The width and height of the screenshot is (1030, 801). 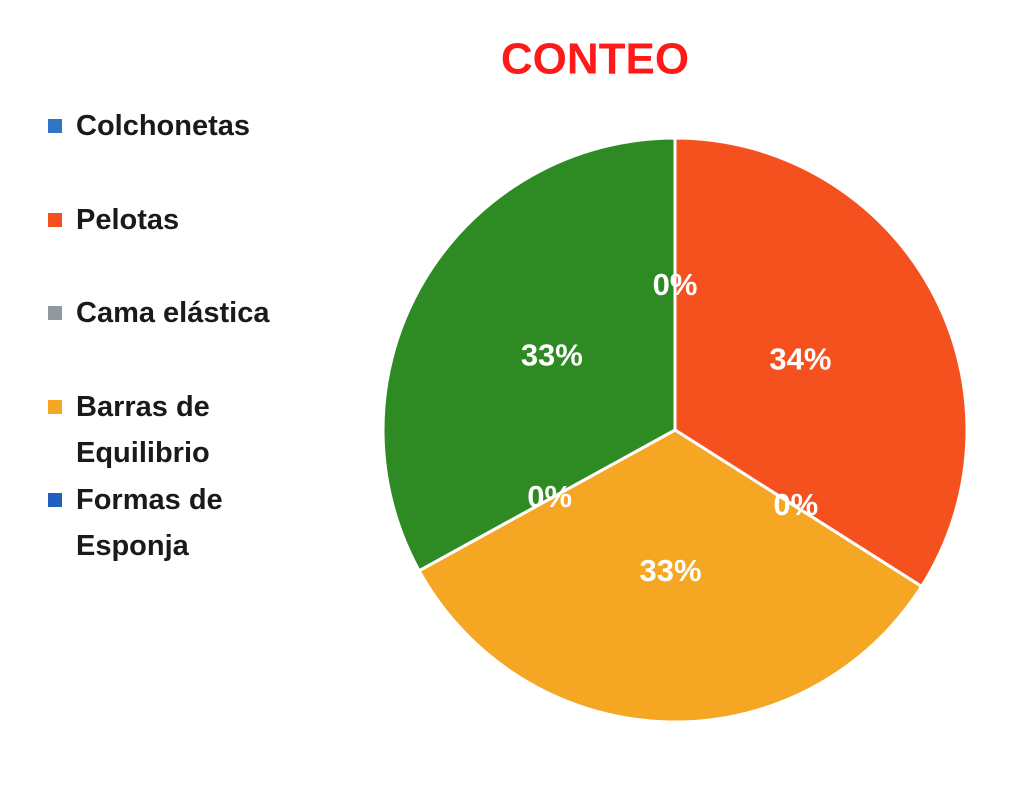 I want to click on legend-item: Formas de Esponja, so click(x=162, y=523).